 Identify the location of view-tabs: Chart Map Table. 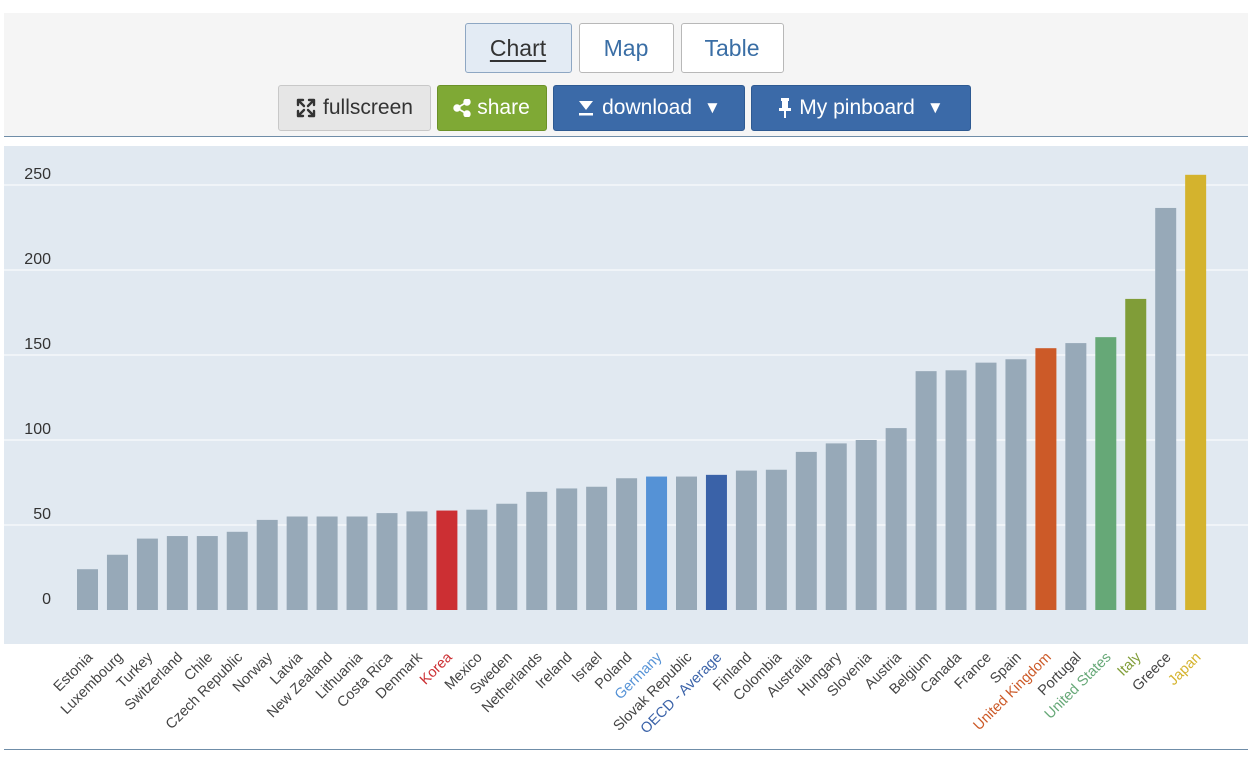
(624, 48).